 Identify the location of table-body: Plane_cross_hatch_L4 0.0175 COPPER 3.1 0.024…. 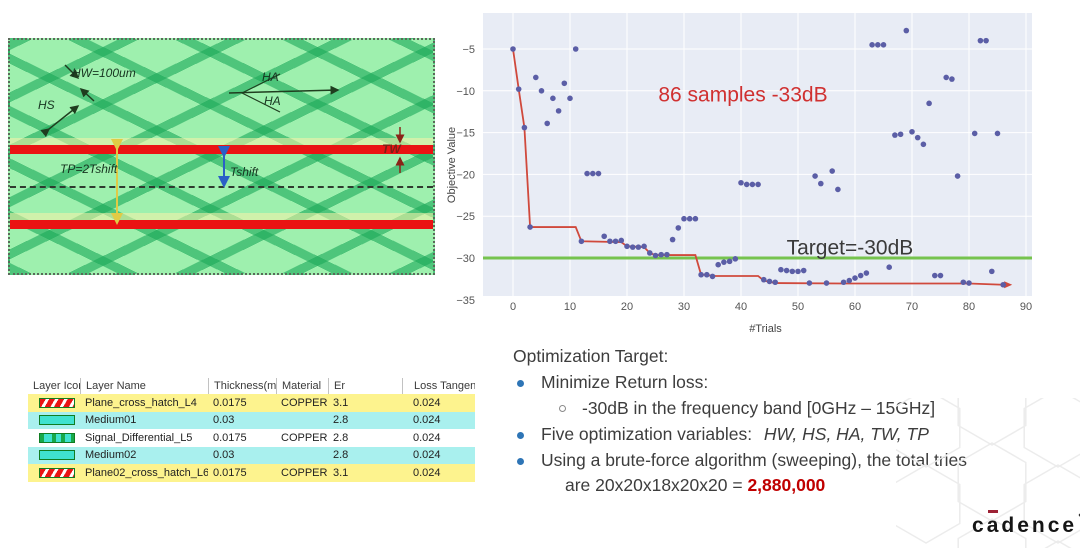
(251, 438).